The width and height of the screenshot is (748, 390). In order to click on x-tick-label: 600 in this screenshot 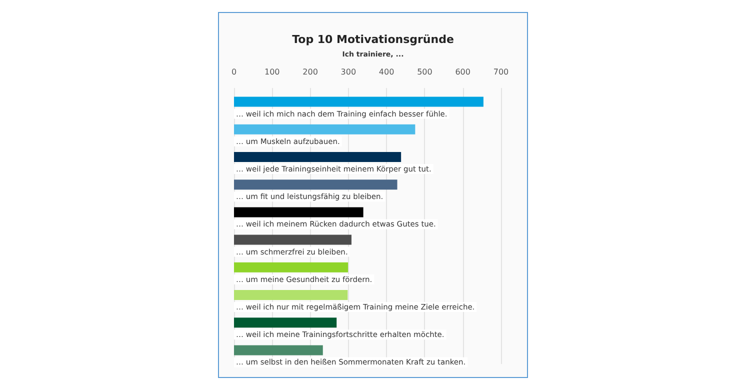, I will do `click(462, 72)`.